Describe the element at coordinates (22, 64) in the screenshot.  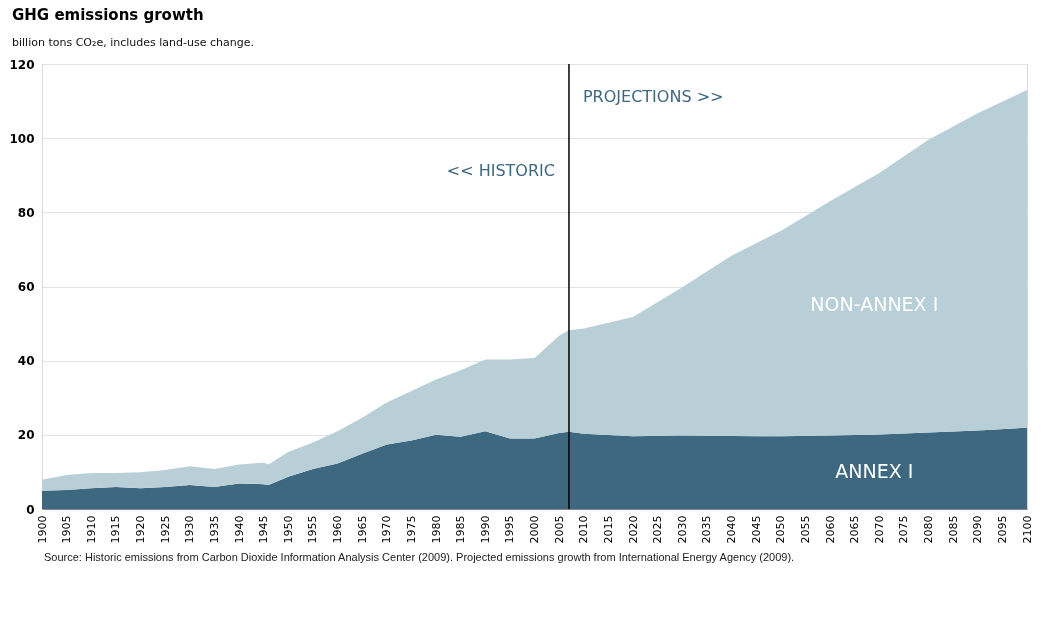
I see `y-tick-label: 120` at that location.